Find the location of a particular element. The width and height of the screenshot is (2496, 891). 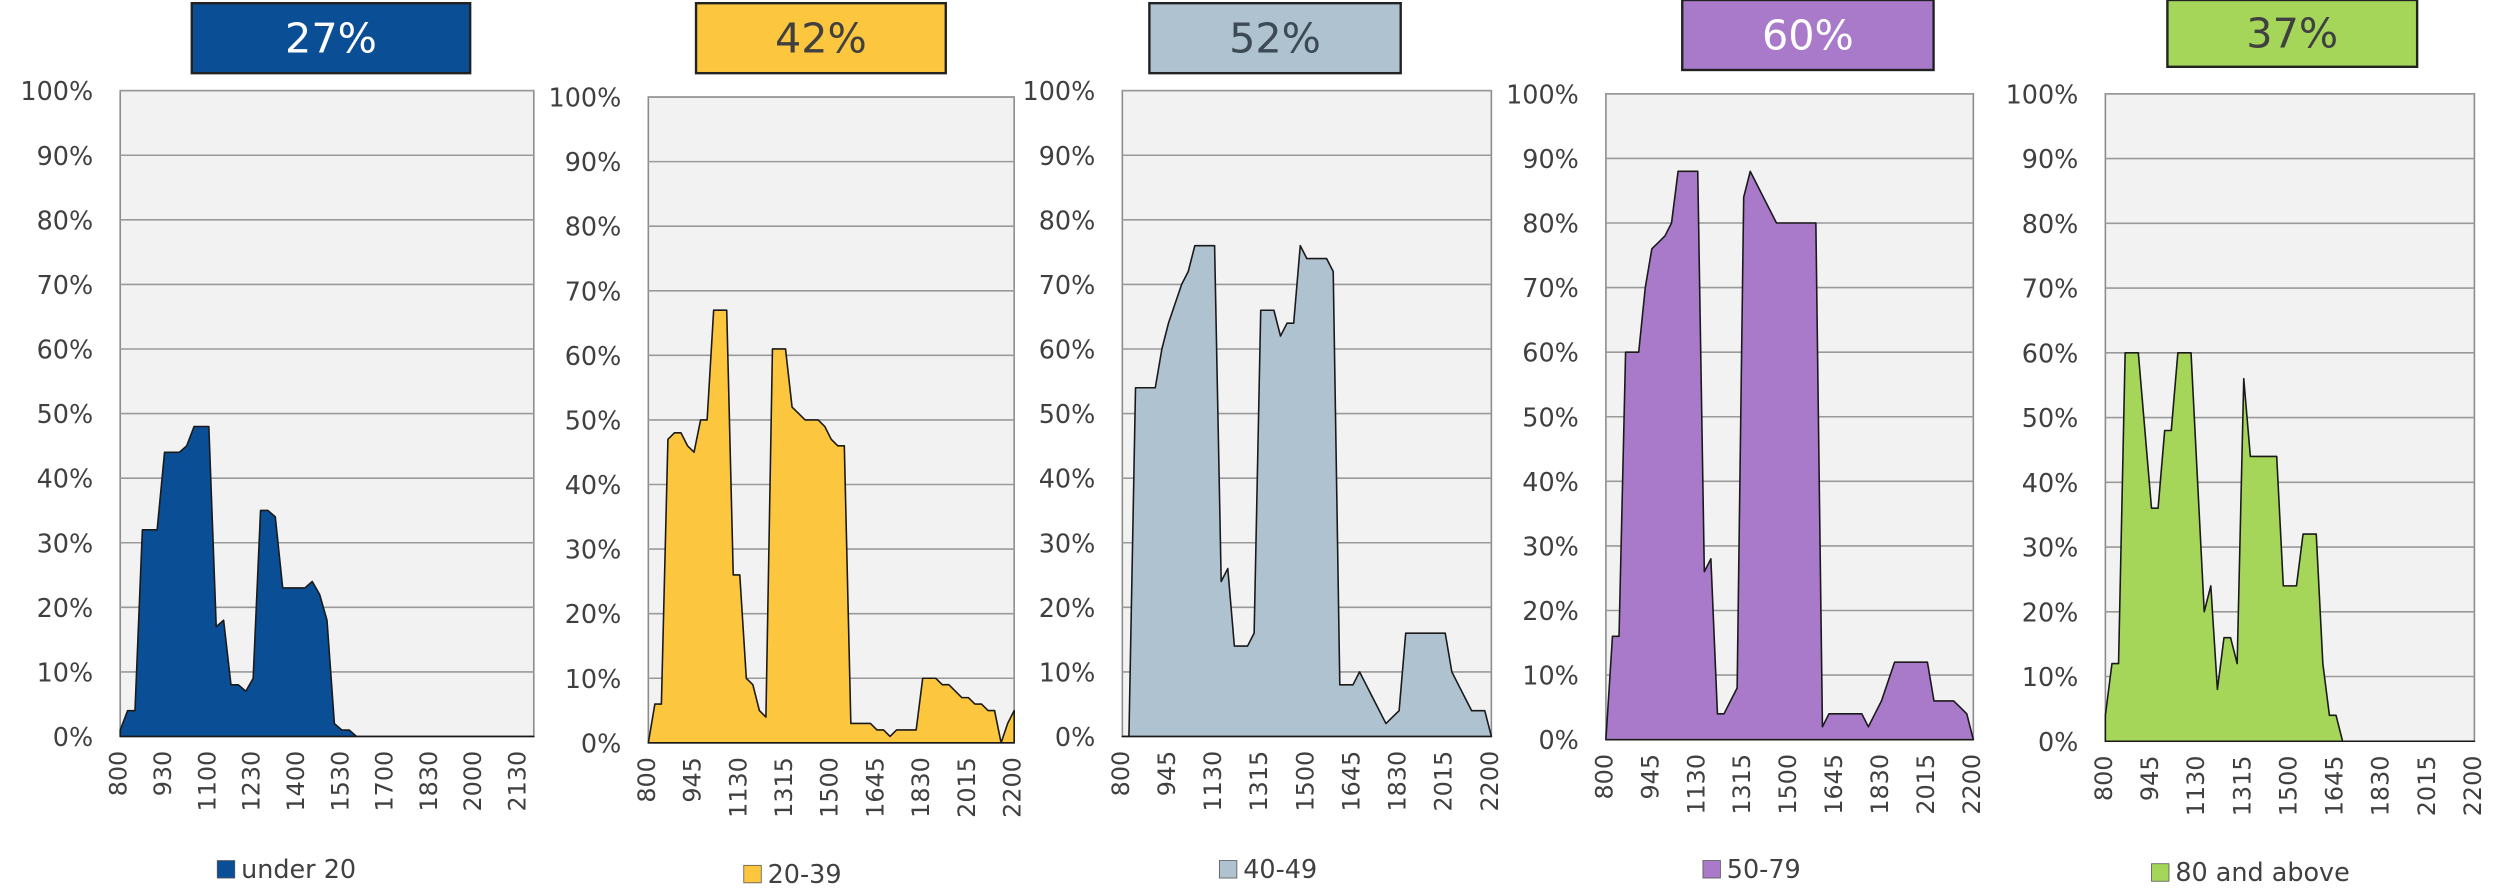

legend-label: 40-49 is located at coordinates (1280, 870).